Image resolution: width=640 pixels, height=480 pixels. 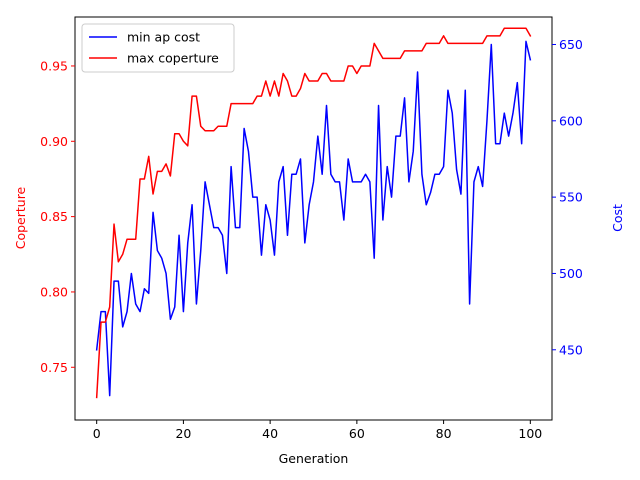 I want to click on legend-label-max-coperture: max coperture, so click(x=173, y=58).